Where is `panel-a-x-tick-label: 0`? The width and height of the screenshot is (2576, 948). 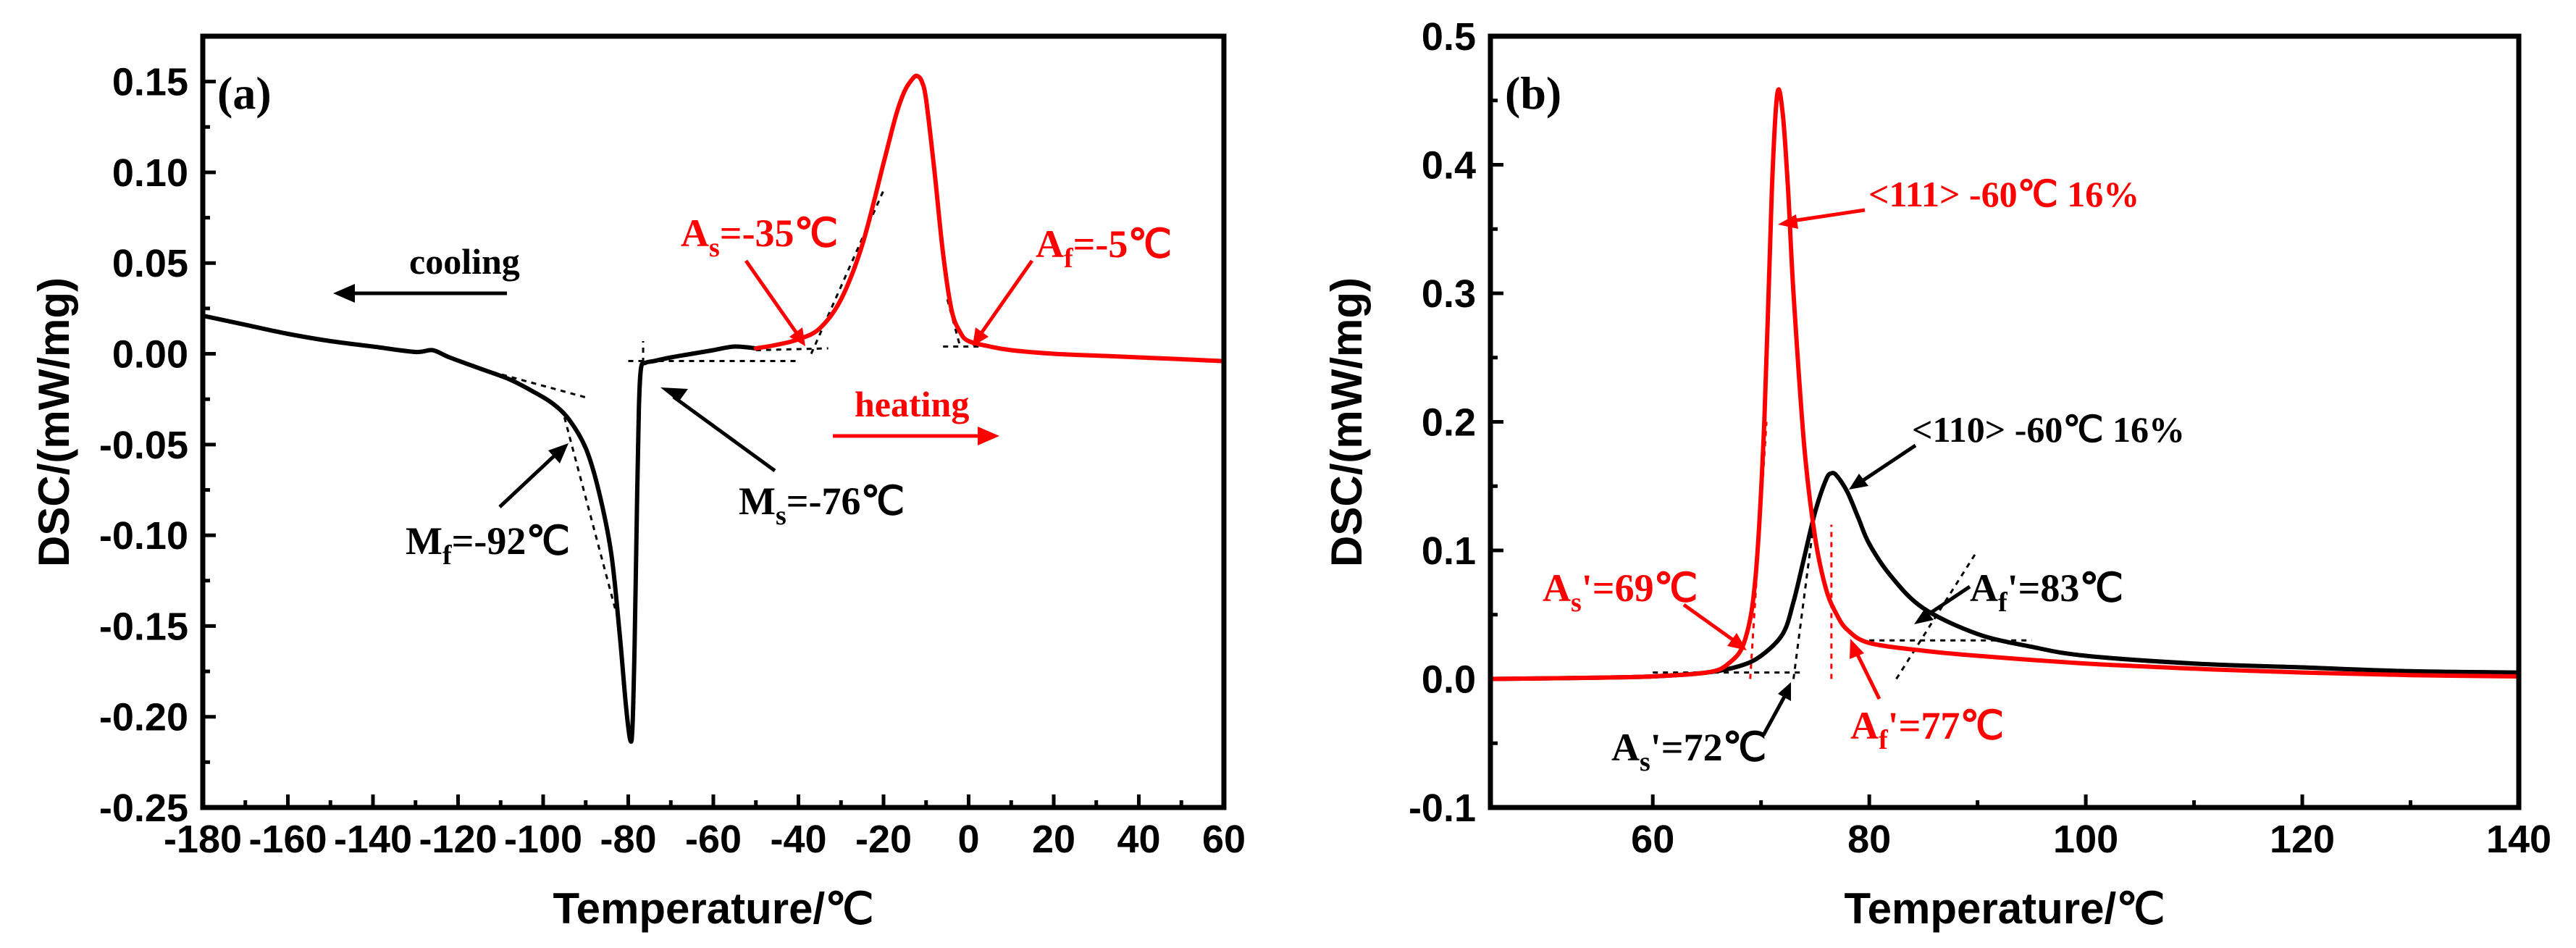
panel-a-x-tick-label: 0 is located at coordinates (968, 839).